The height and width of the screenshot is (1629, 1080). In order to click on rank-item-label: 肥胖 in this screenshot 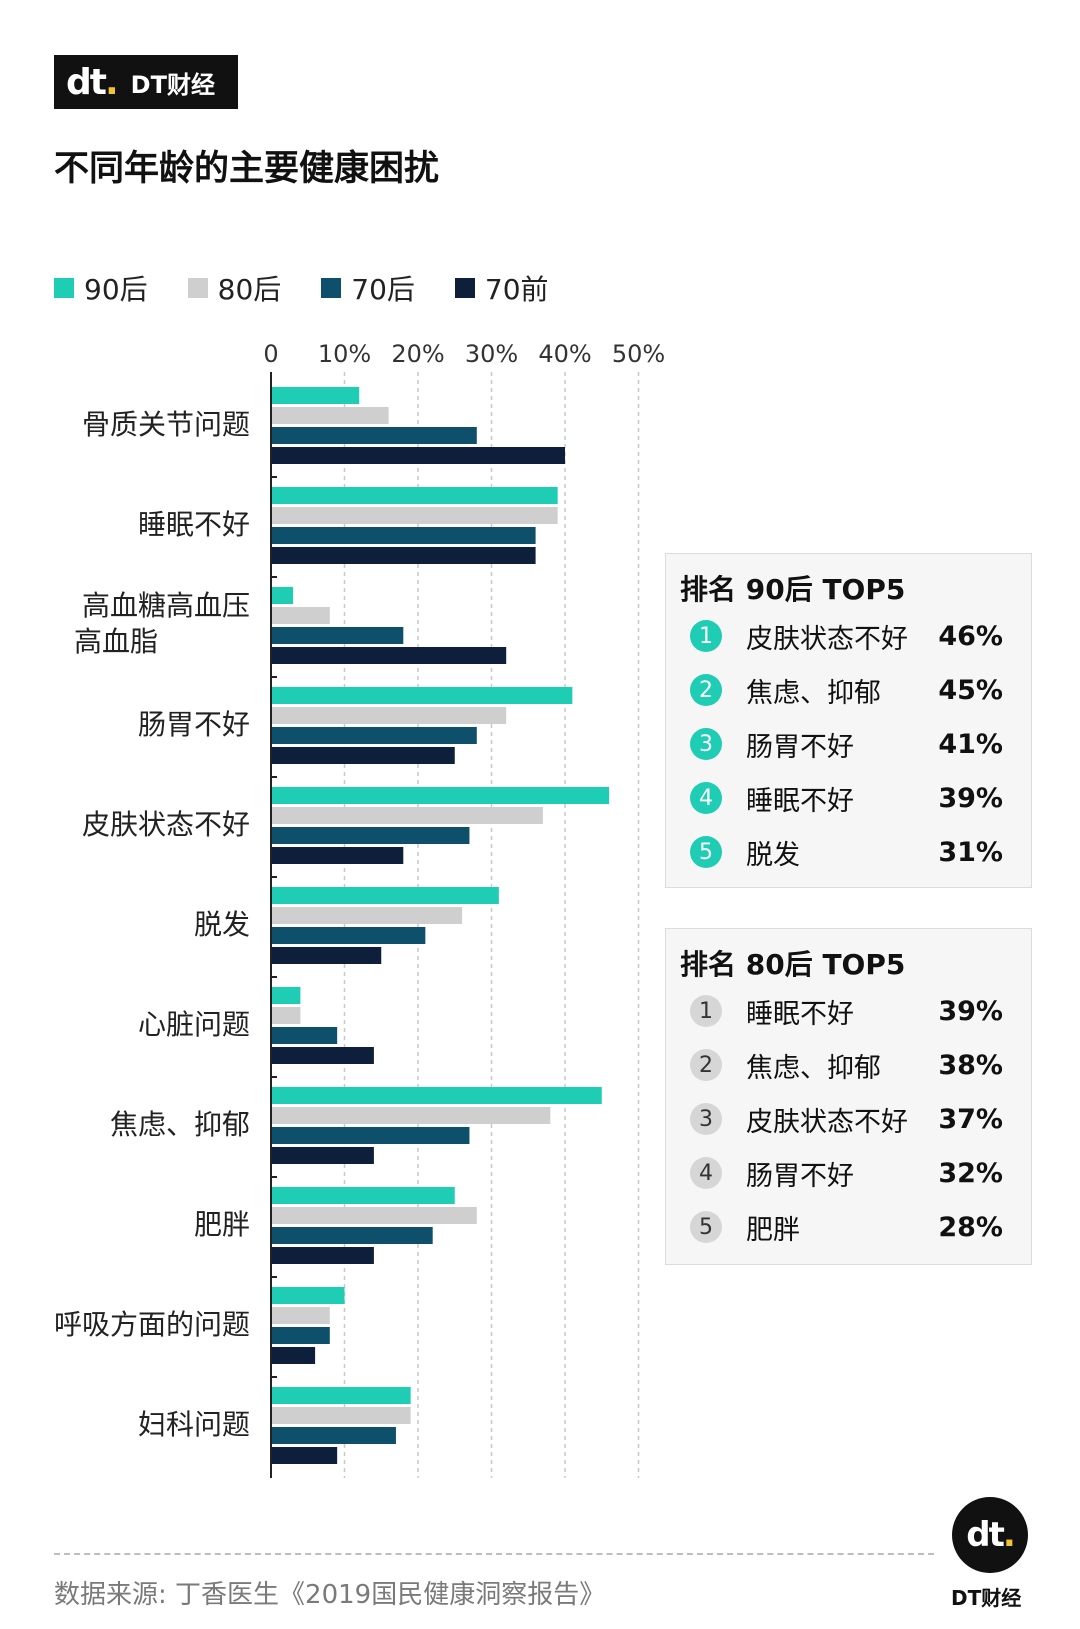, I will do `click(773, 1230)`.